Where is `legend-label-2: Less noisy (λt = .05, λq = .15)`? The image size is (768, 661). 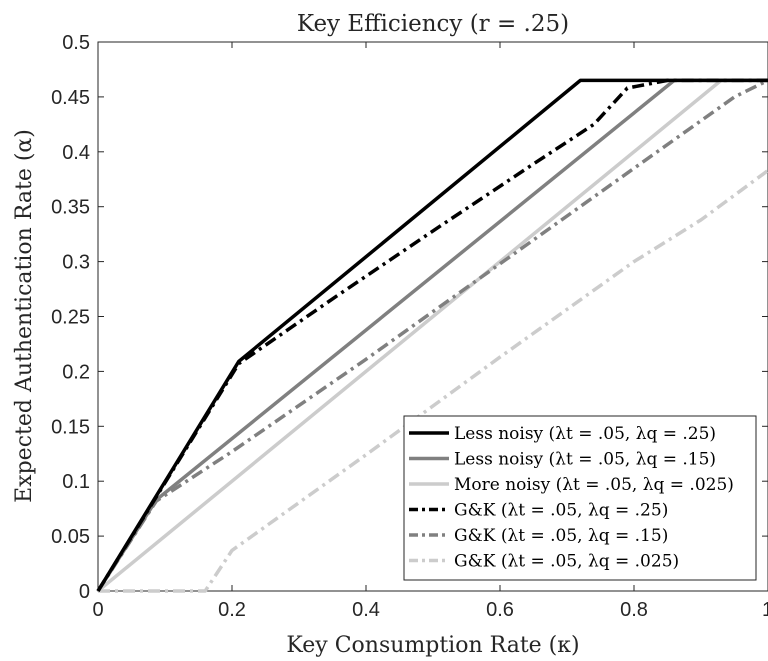 legend-label-2: Less noisy (λt = .05, λq = .15) is located at coordinates (585, 460).